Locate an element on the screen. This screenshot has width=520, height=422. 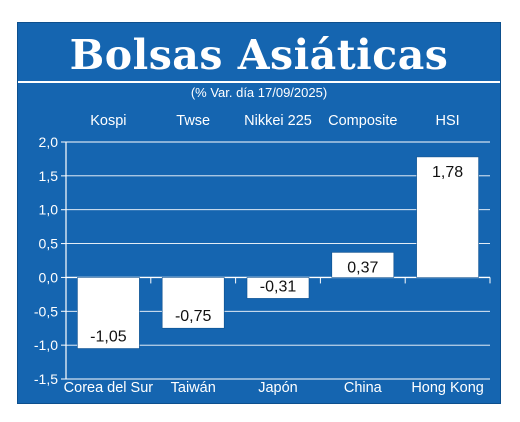
index-label: Kospi is located at coordinates (108, 121).